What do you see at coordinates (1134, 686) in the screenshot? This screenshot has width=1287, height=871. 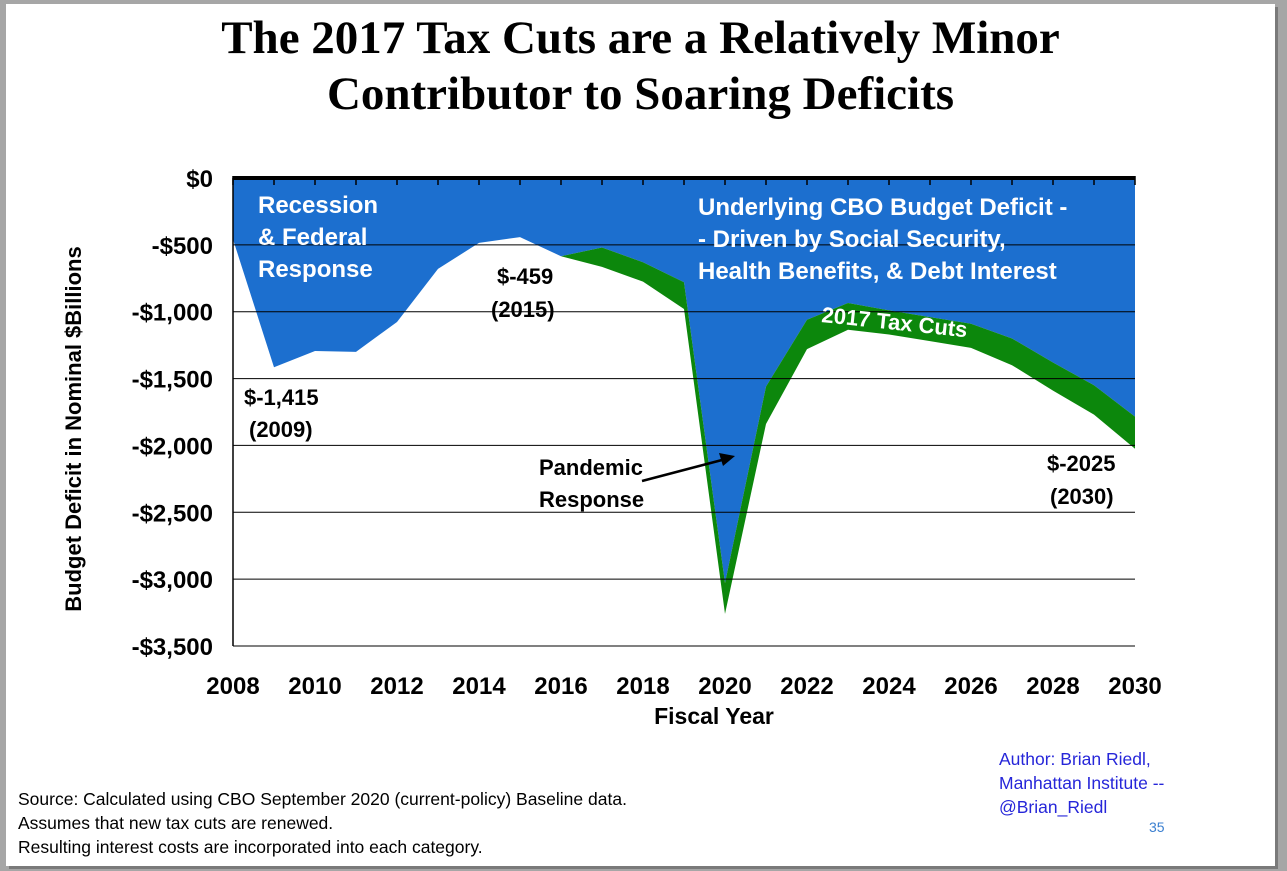 I see `x-tick-label: 2030` at bounding box center [1134, 686].